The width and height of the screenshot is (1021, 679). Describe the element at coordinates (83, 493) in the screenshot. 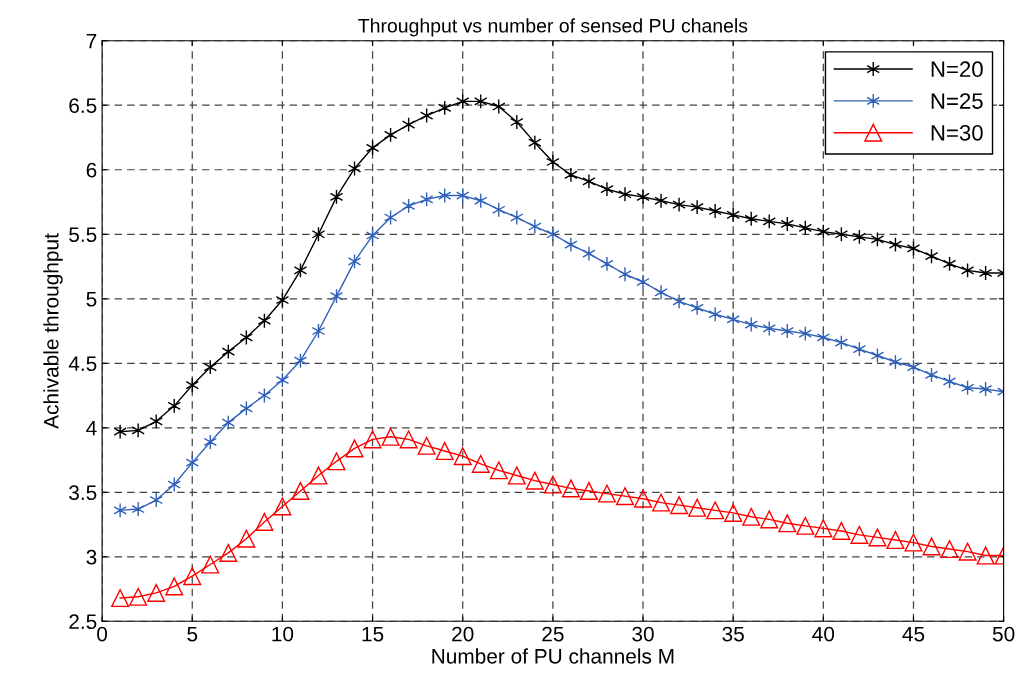

I see `y-tick-label: 3.5` at that location.